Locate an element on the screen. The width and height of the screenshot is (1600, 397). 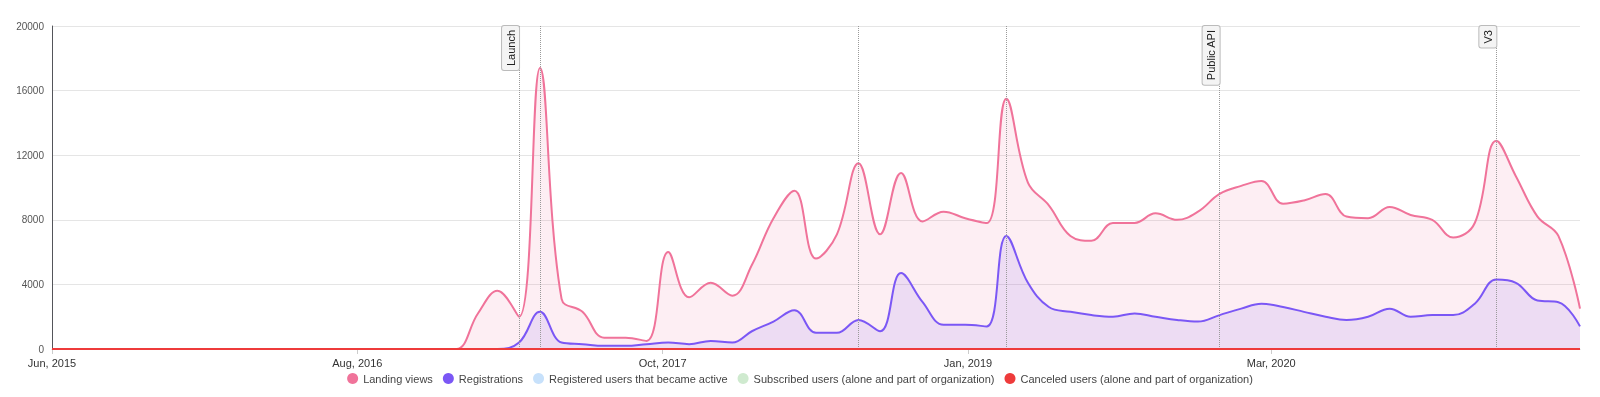
y-tick-label: 8000 is located at coordinates (33, 220).